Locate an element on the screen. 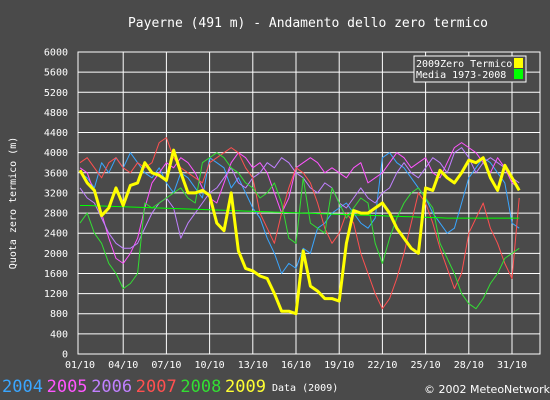 The height and width of the screenshot is (400, 550). y-tick-label: 6000 is located at coordinates (56, 53).